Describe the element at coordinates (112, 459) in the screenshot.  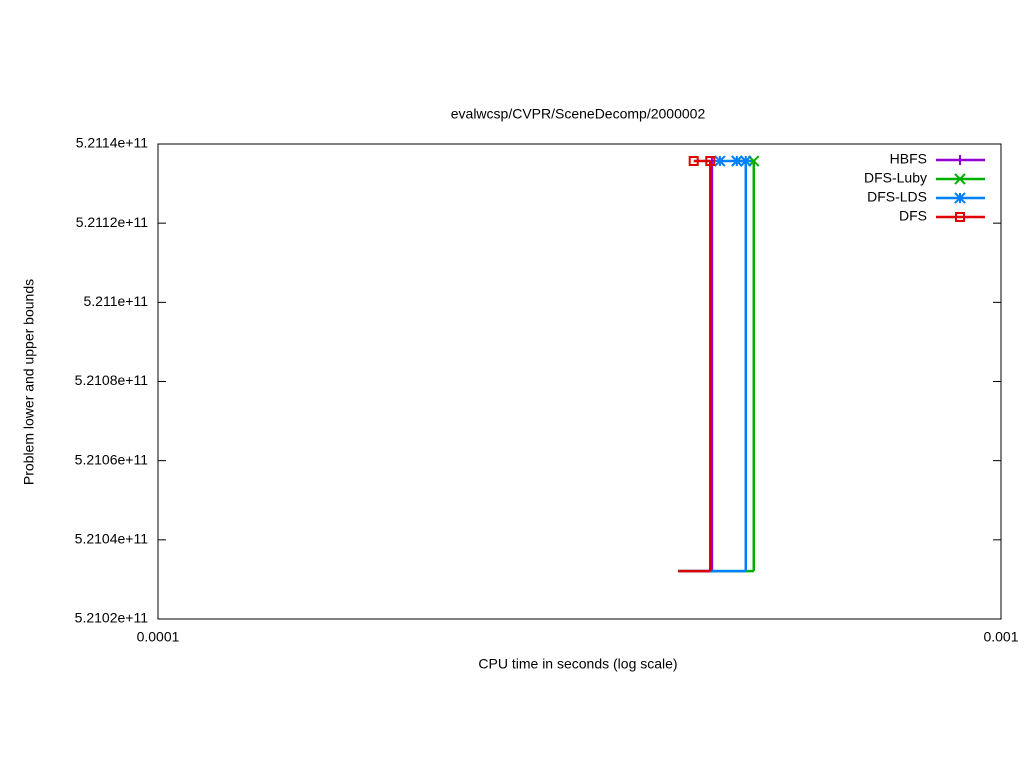
I see `y-tick-label: 5.2106e+11` at that location.